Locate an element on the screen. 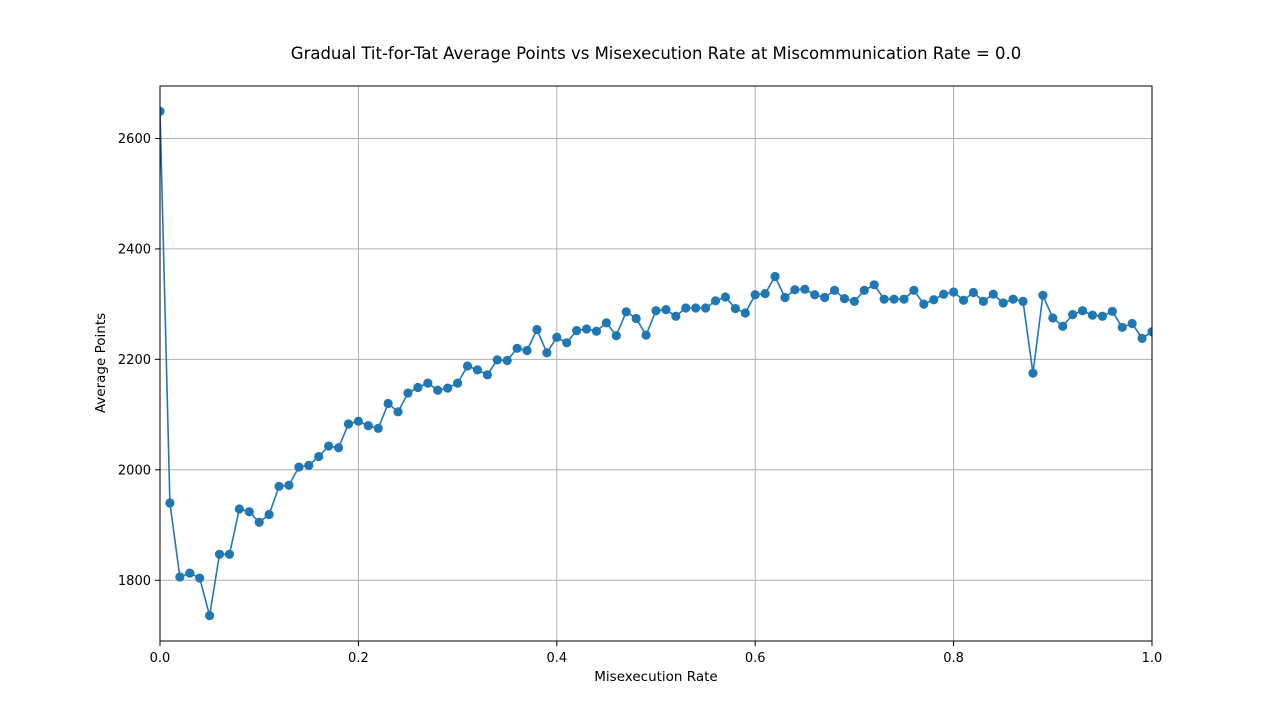 The image size is (1280, 719). x-tick-label: 0.0 is located at coordinates (160, 658).